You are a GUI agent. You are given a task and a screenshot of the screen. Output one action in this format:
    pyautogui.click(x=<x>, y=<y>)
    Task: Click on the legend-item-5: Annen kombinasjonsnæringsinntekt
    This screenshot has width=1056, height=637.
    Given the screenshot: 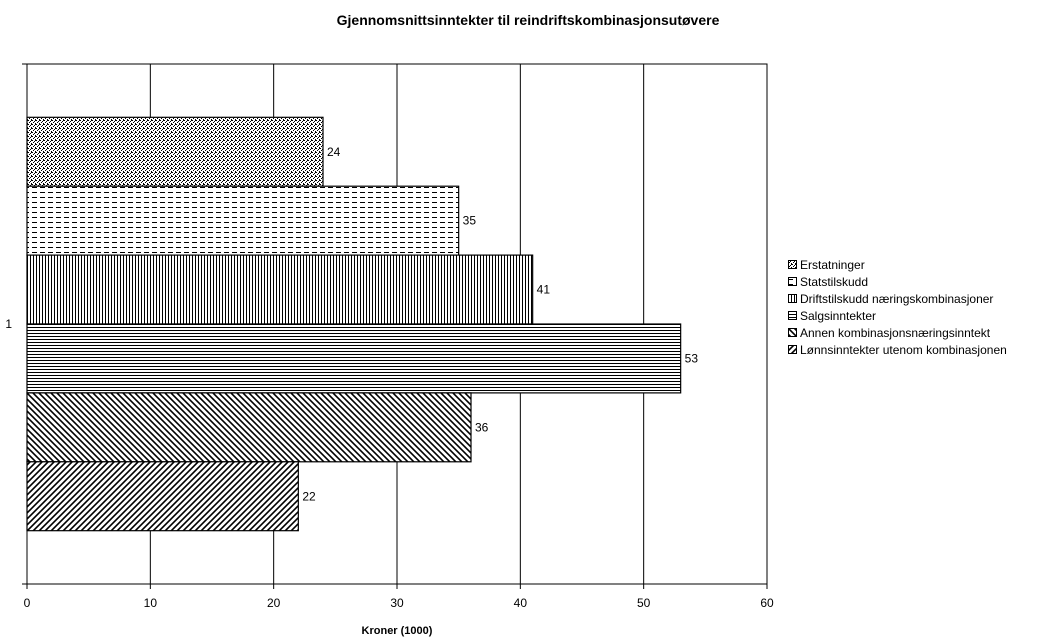 What is the action you would take?
    pyautogui.click(x=897, y=332)
    